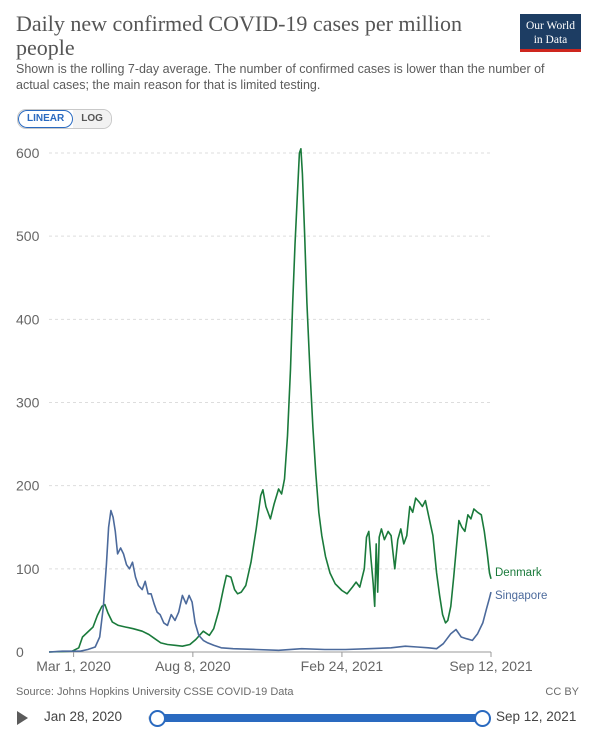 Image resolution: width=593 pixels, height=733 pixels. Describe the element at coordinates (28, 153) in the screenshot. I see `y-tick-label: 600` at that location.